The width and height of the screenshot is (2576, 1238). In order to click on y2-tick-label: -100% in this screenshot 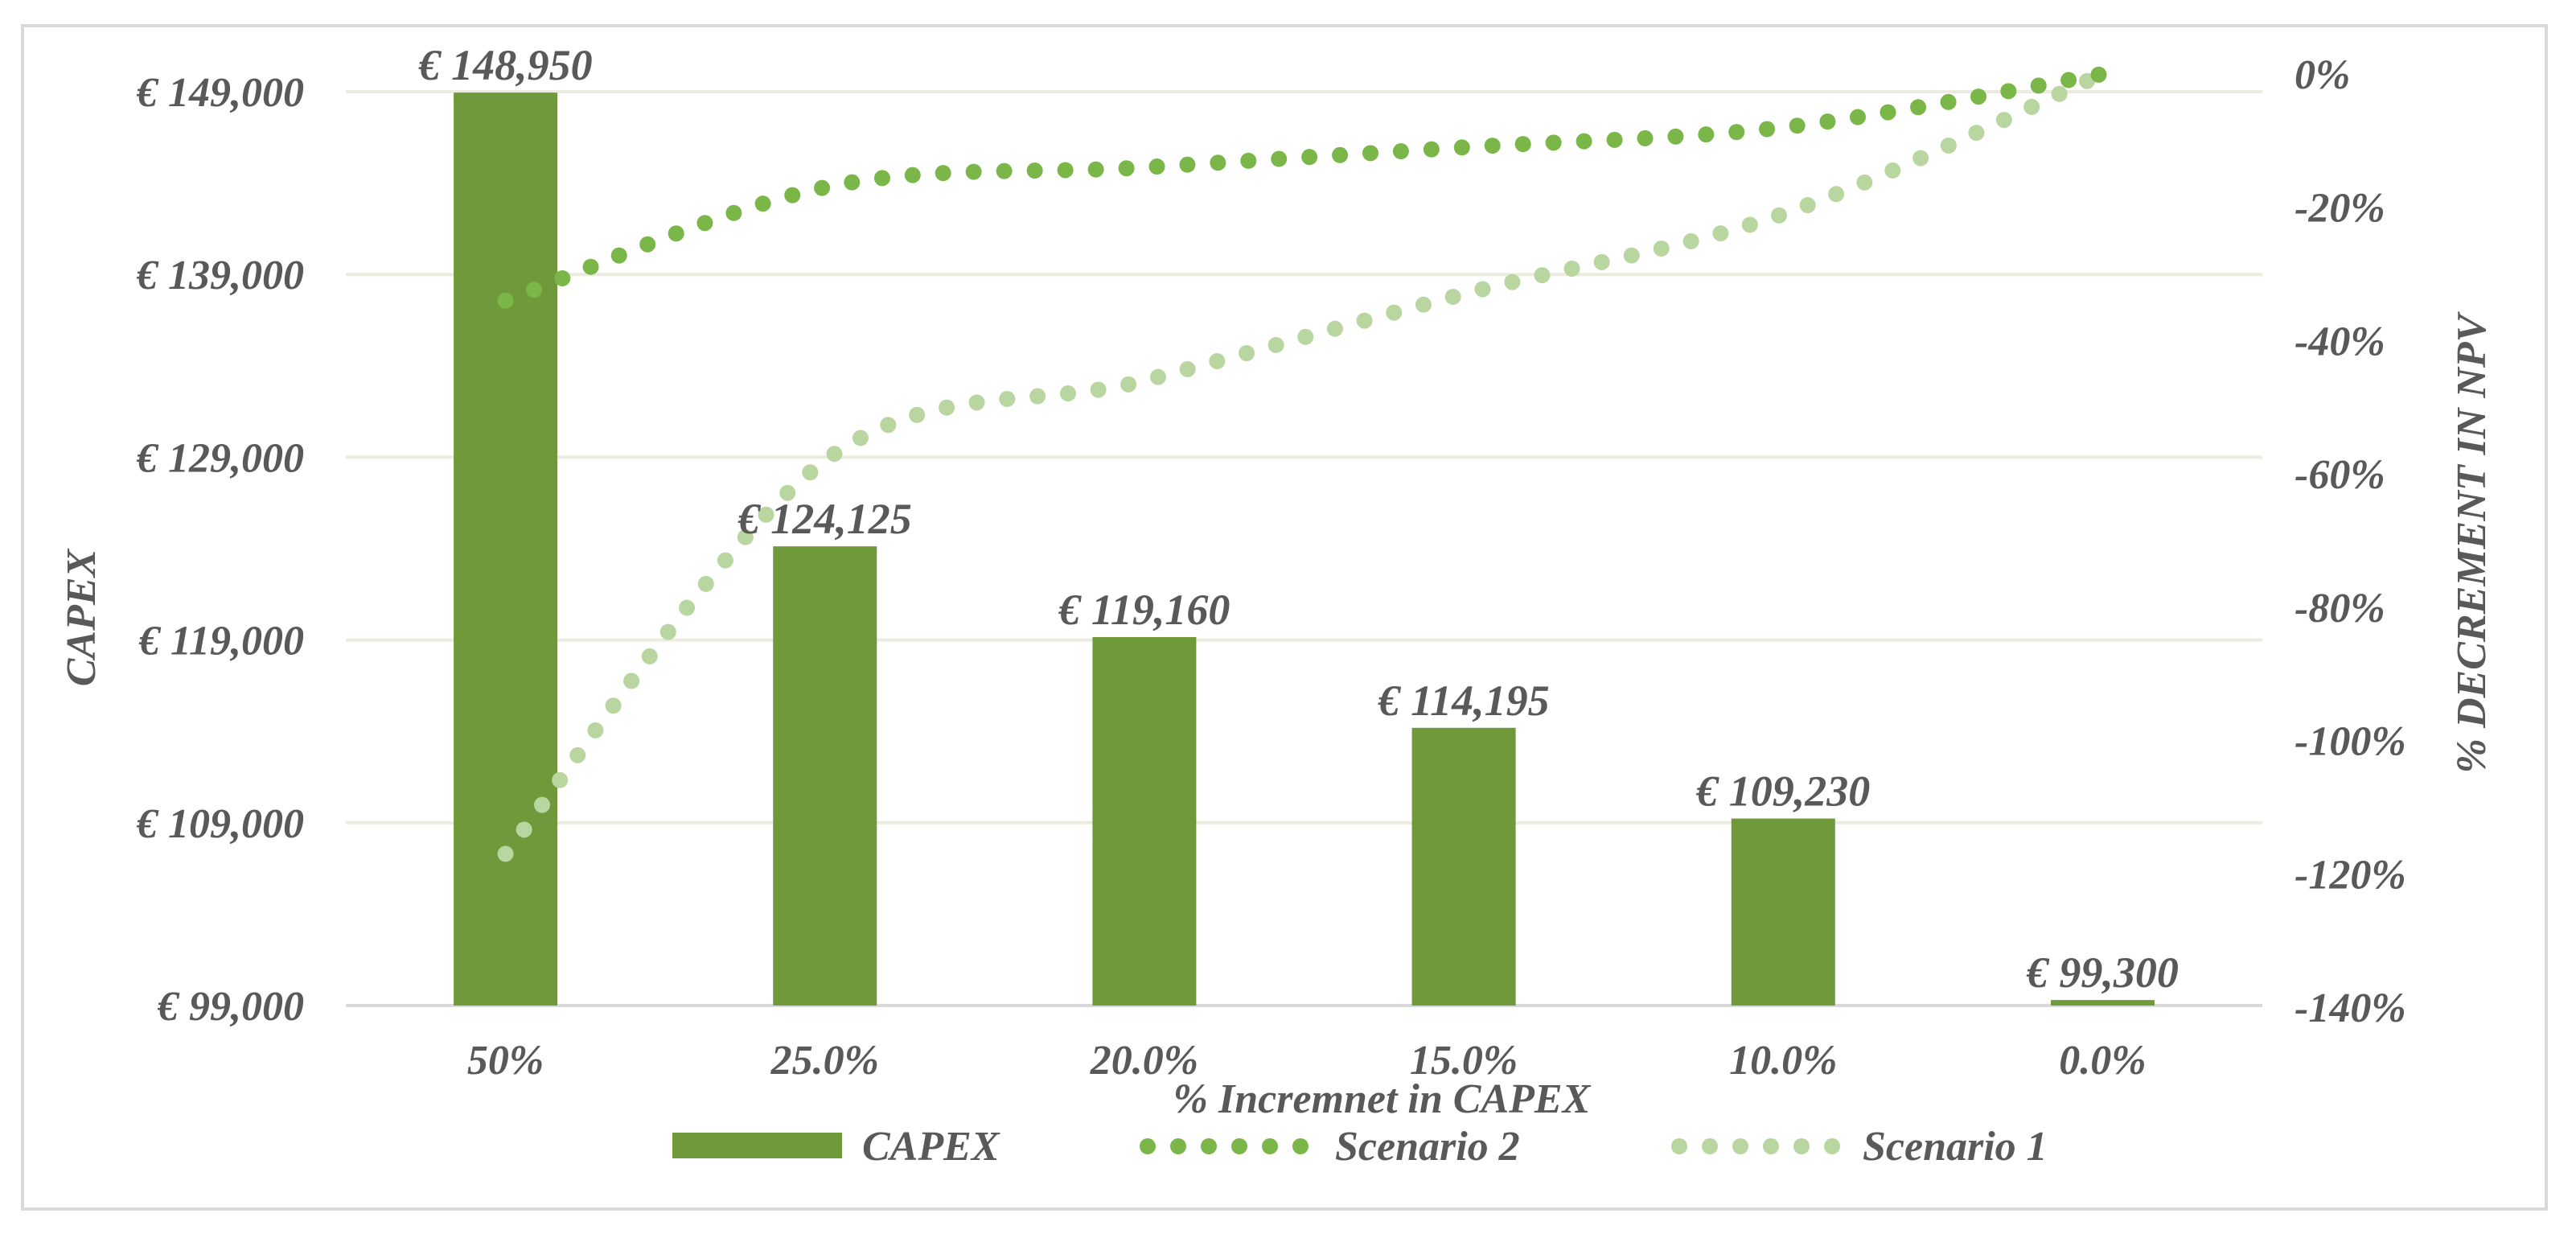, I will do `click(2350, 742)`.